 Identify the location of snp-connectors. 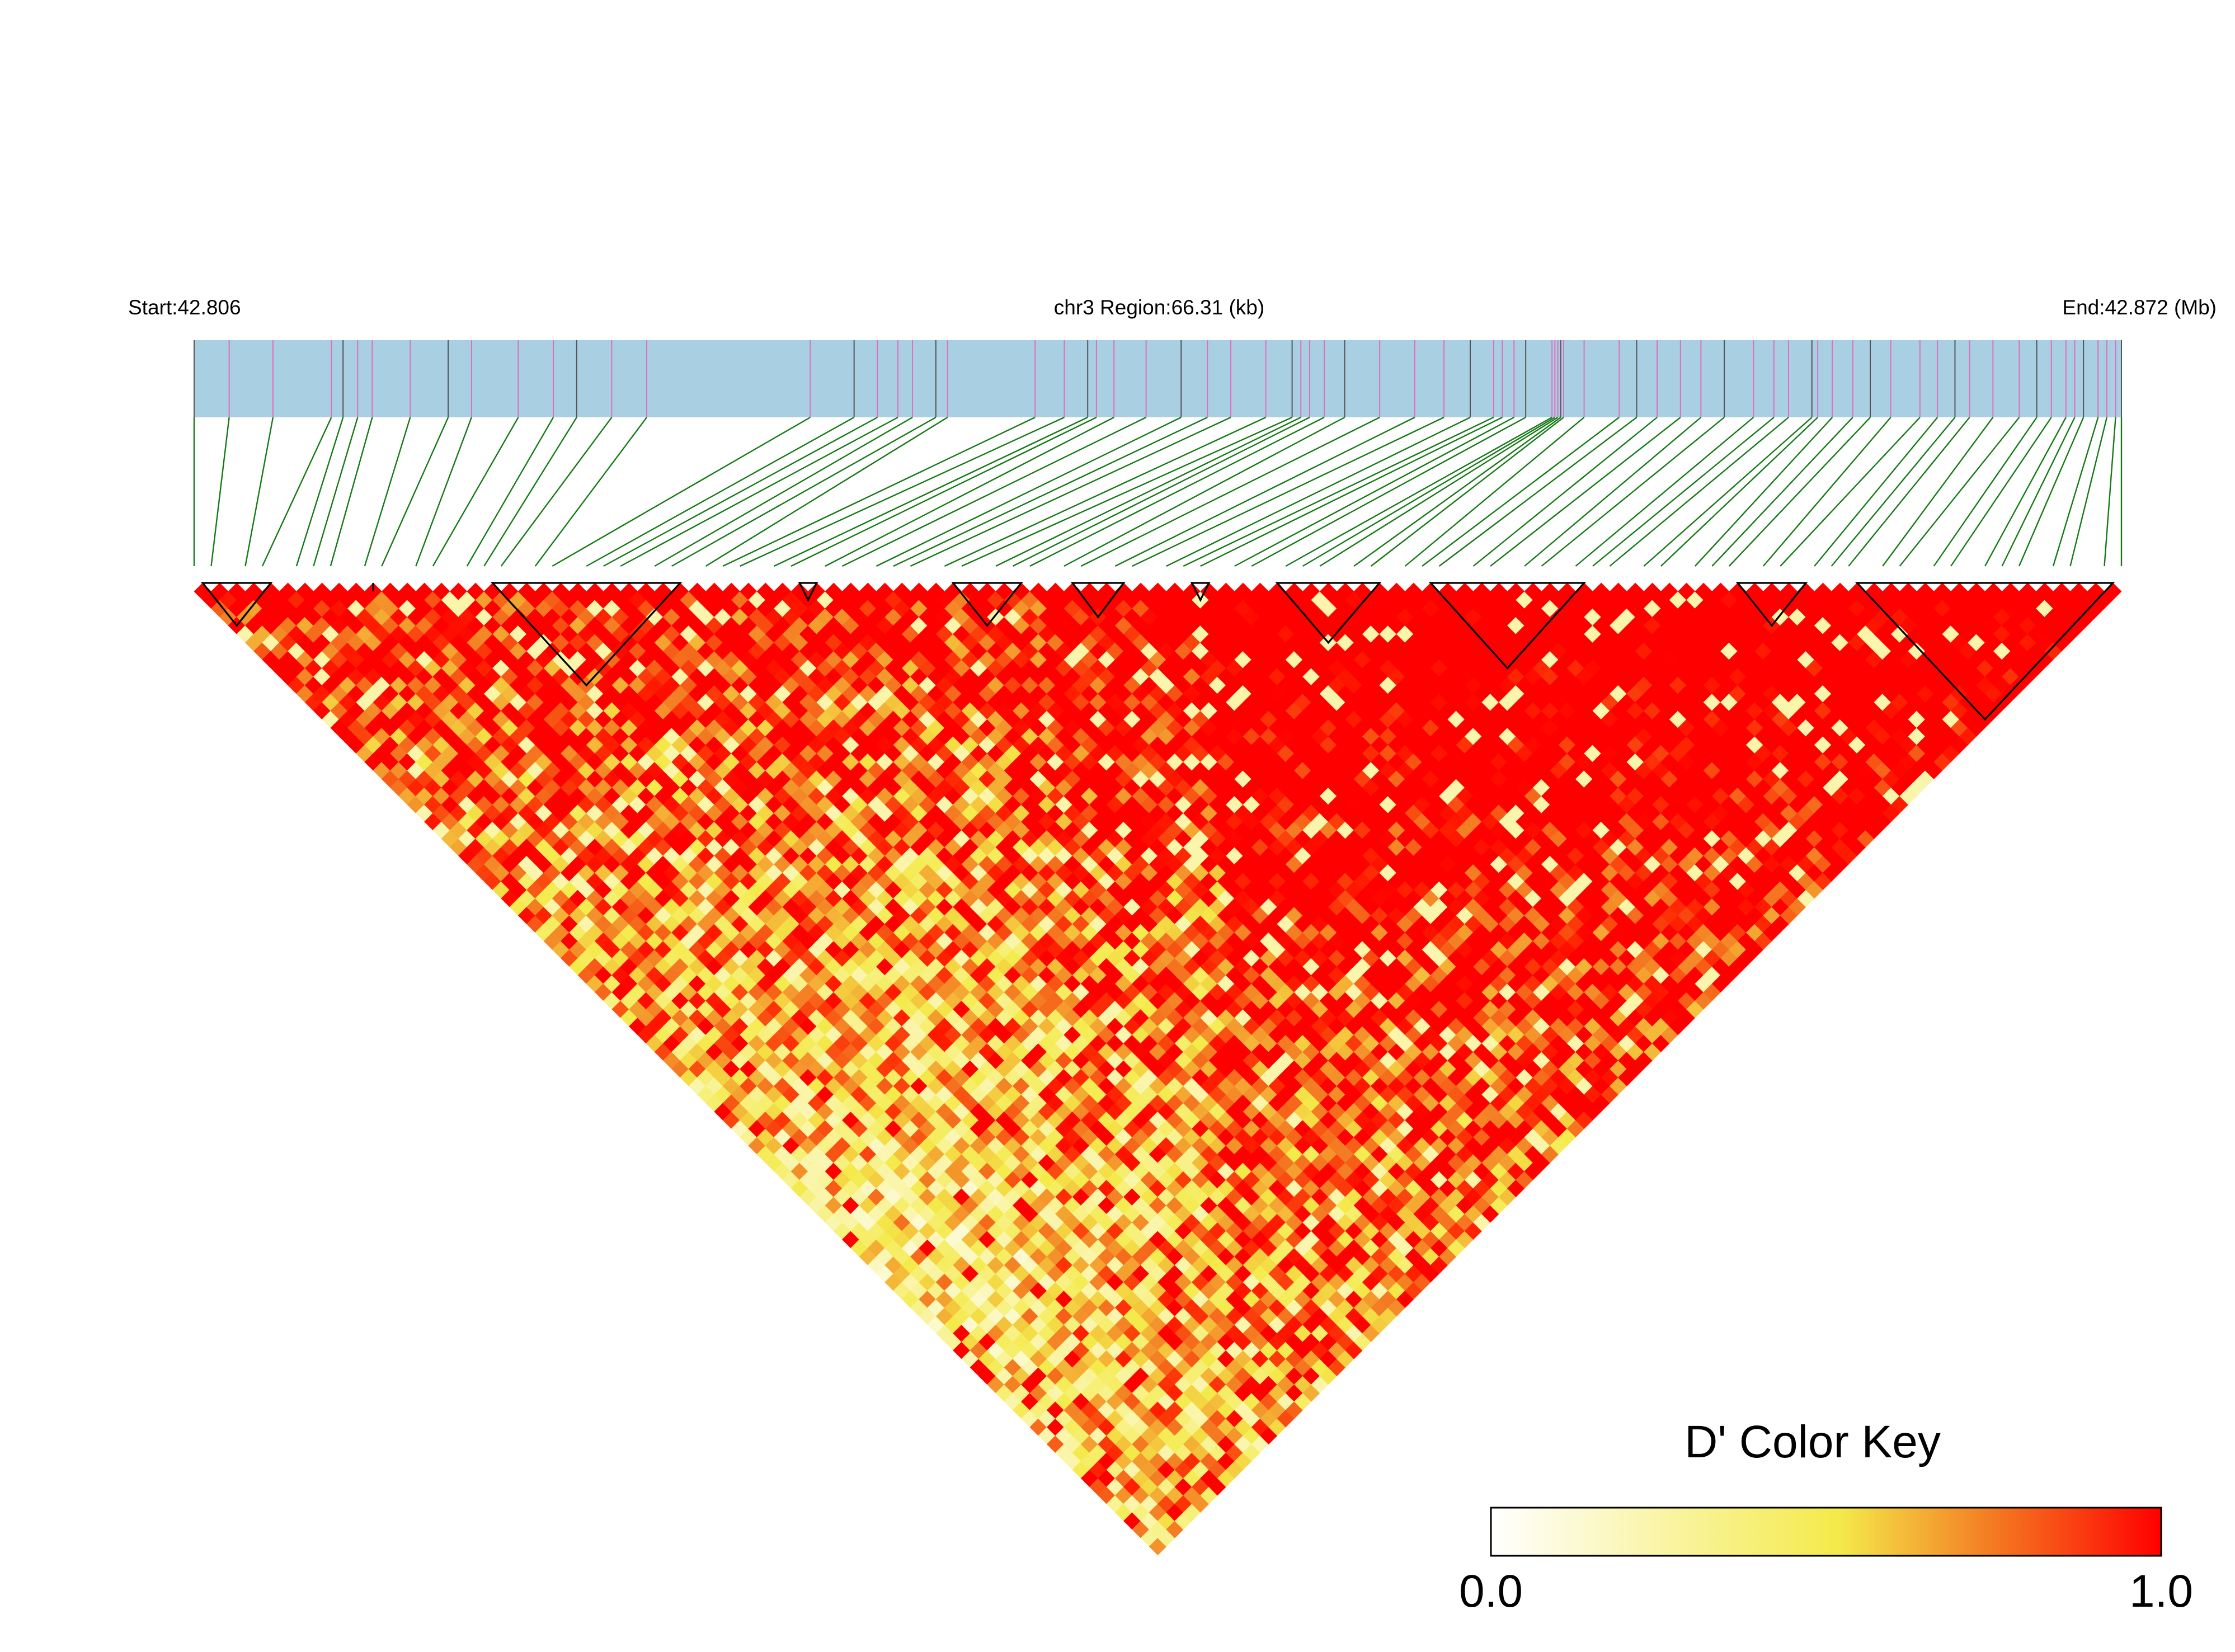
(1158, 492).